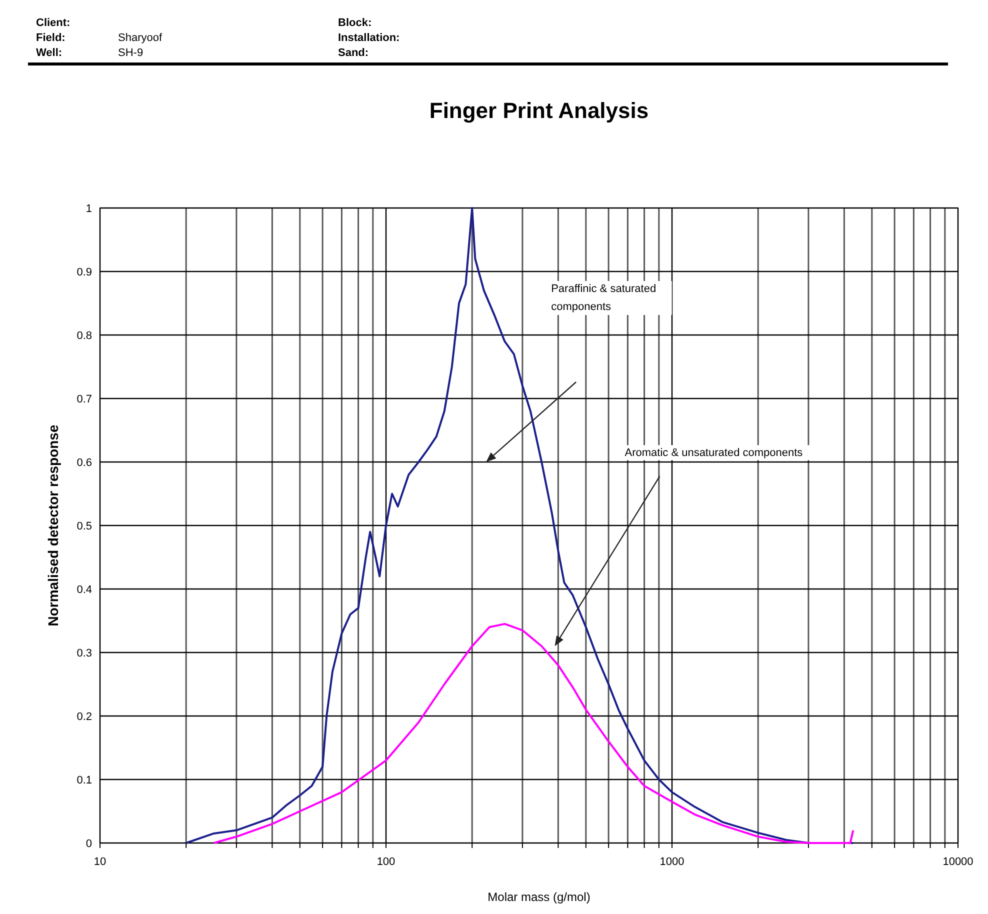 The image size is (988, 914). Describe the element at coordinates (672, 862) in the screenshot. I see `x-tick-label: 1000` at that location.